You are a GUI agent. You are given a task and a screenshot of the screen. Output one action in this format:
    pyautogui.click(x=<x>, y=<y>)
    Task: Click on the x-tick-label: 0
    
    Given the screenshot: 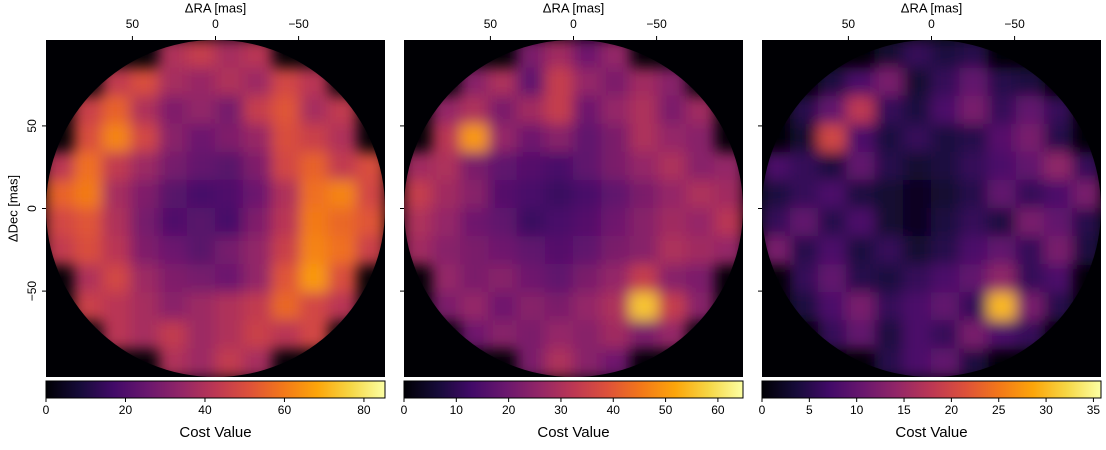 What is the action you would take?
    pyautogui.click(x=573, y=24)
    